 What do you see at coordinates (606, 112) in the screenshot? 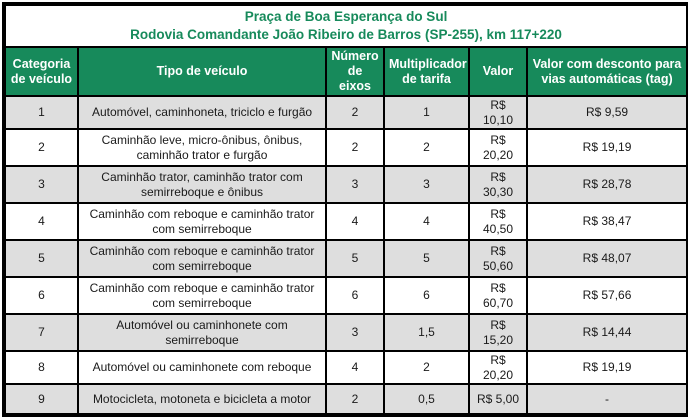
I see `cell-valor-tag: R$ 9,59` at bounding box center [606, 112].